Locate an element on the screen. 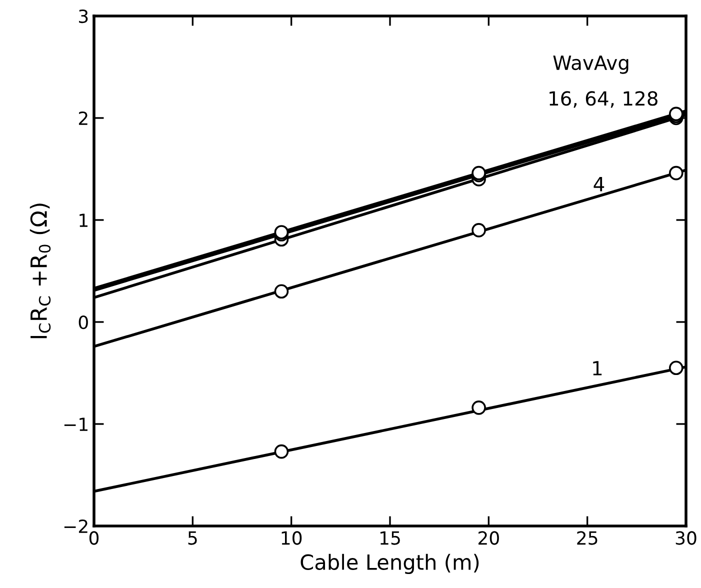 The height and width of the screenshot is (588, 701). annotation: 16, 64, 128 is located at coordinates (604, 99).